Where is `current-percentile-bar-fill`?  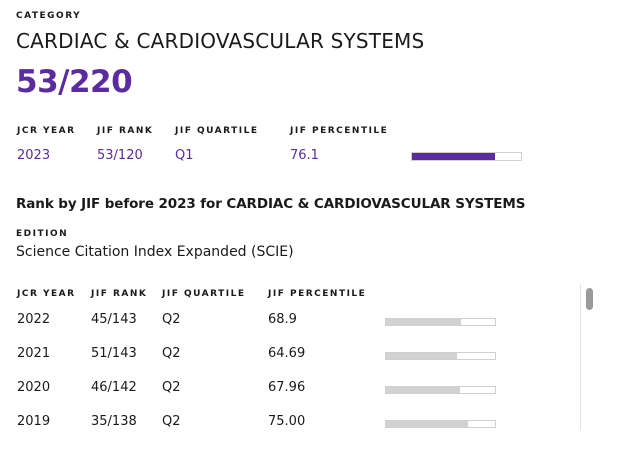 current-percentile-bar-fill is located at coordinates (453, 156).